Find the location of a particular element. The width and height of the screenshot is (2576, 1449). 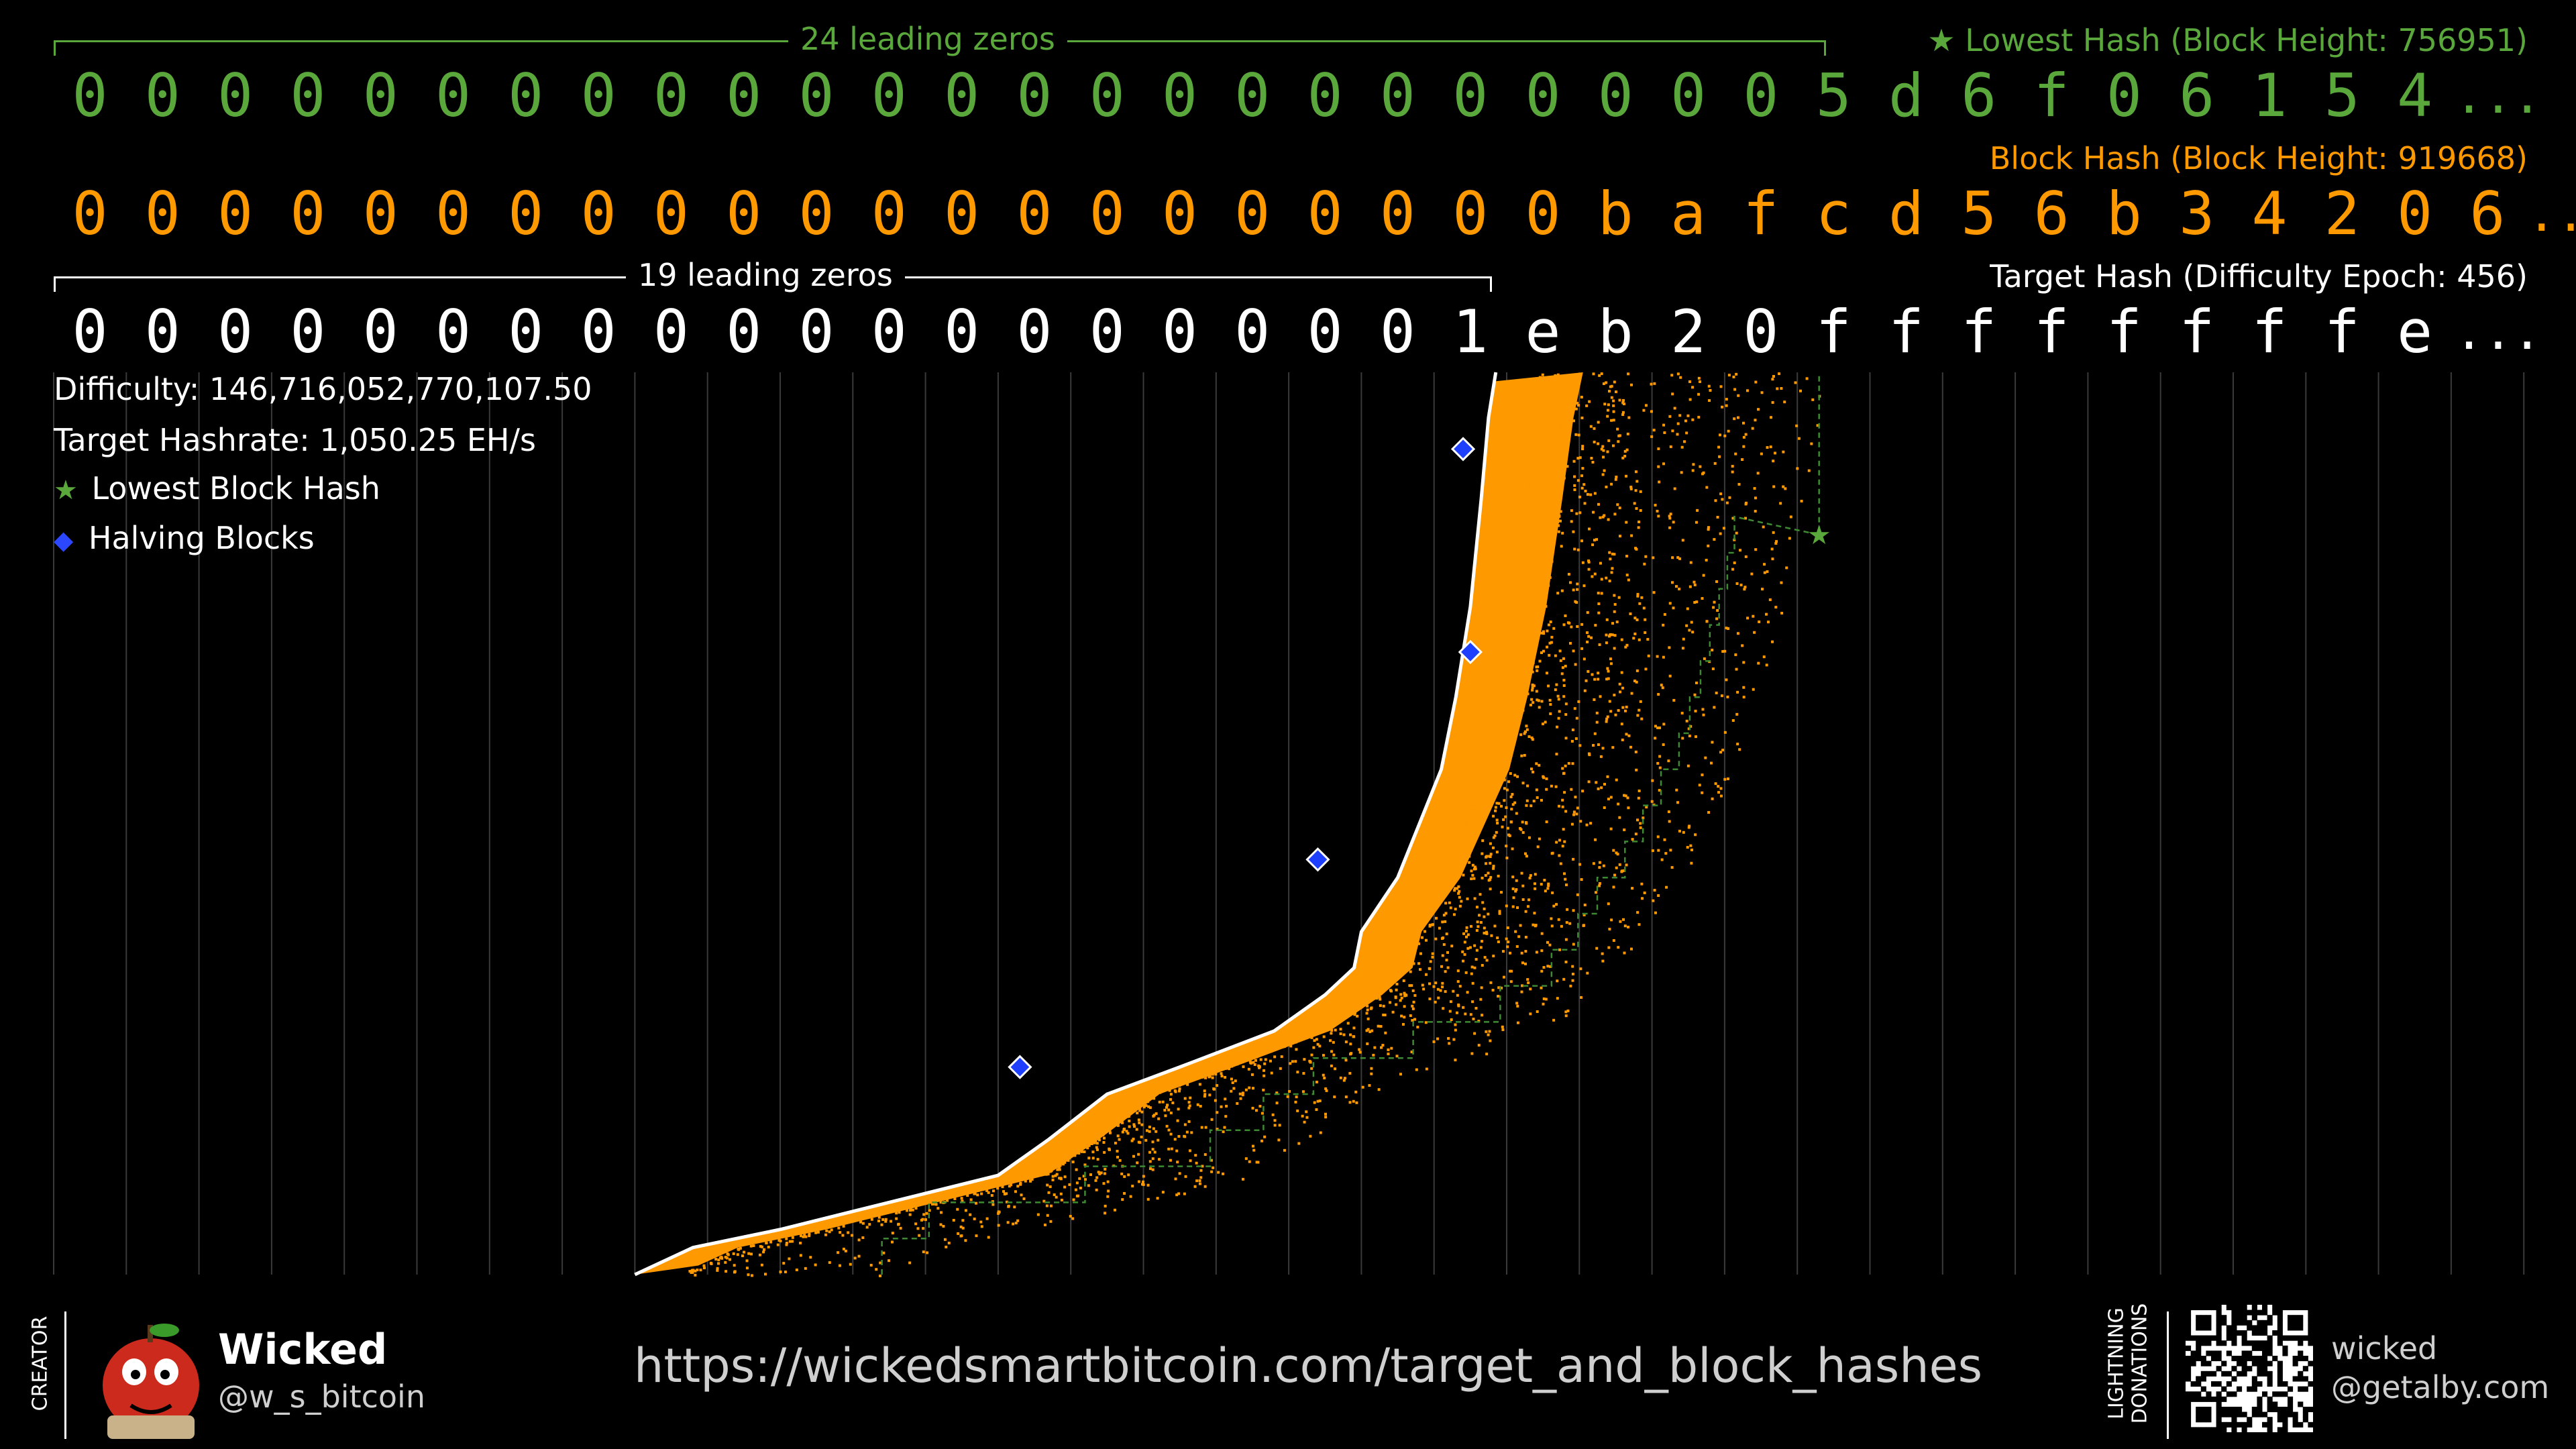

lightning-qr-code is located at coordinates (2250, 1369).